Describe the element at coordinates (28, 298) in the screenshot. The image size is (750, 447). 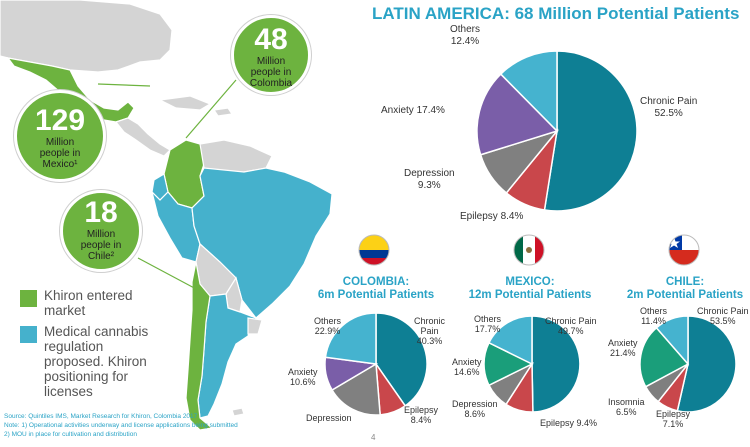
I see `legend-khiron-swatch` at that location.